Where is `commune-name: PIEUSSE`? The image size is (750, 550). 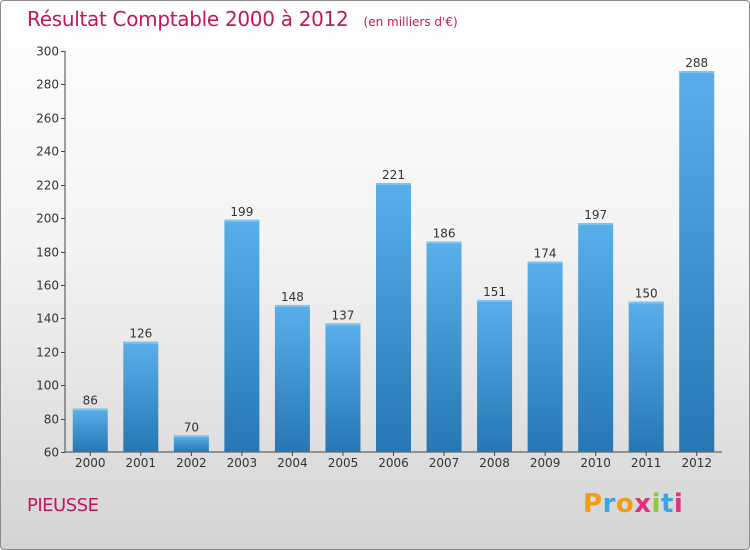 commune-name: PIEUSSE is located at coordinates (63, 505).